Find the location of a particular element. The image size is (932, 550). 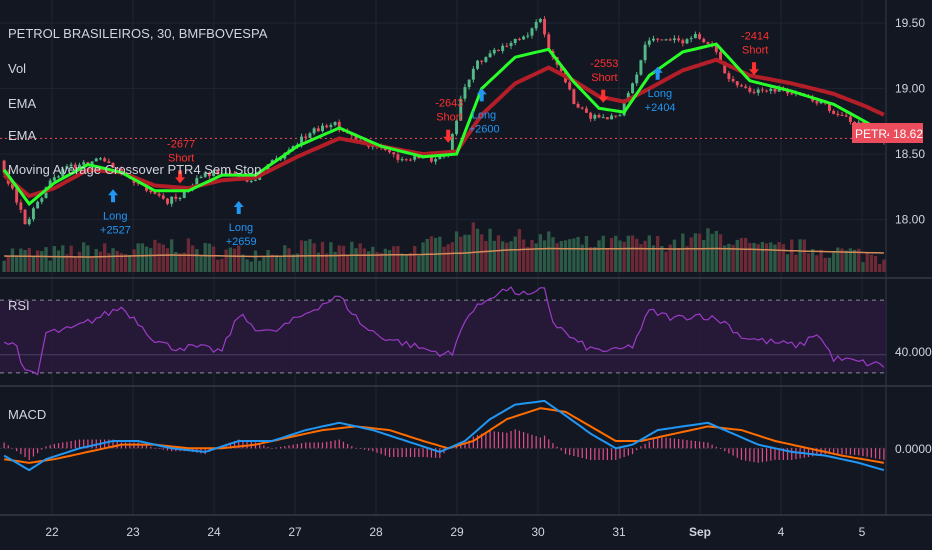

signal-value: -2677 is located at coordinates (181, 144).